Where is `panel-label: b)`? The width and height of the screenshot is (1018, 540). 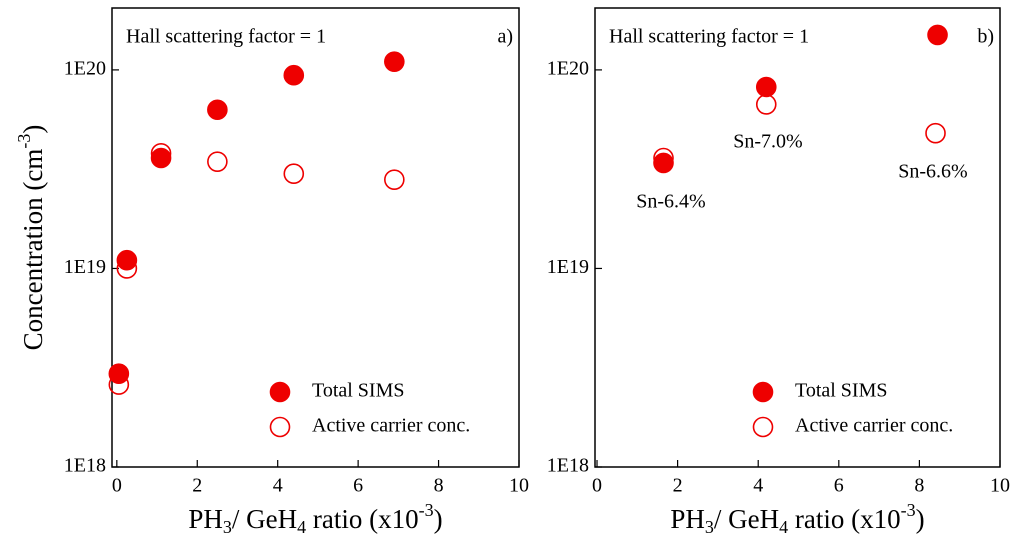 panel-label: b) is located at coordinates (985, 37).